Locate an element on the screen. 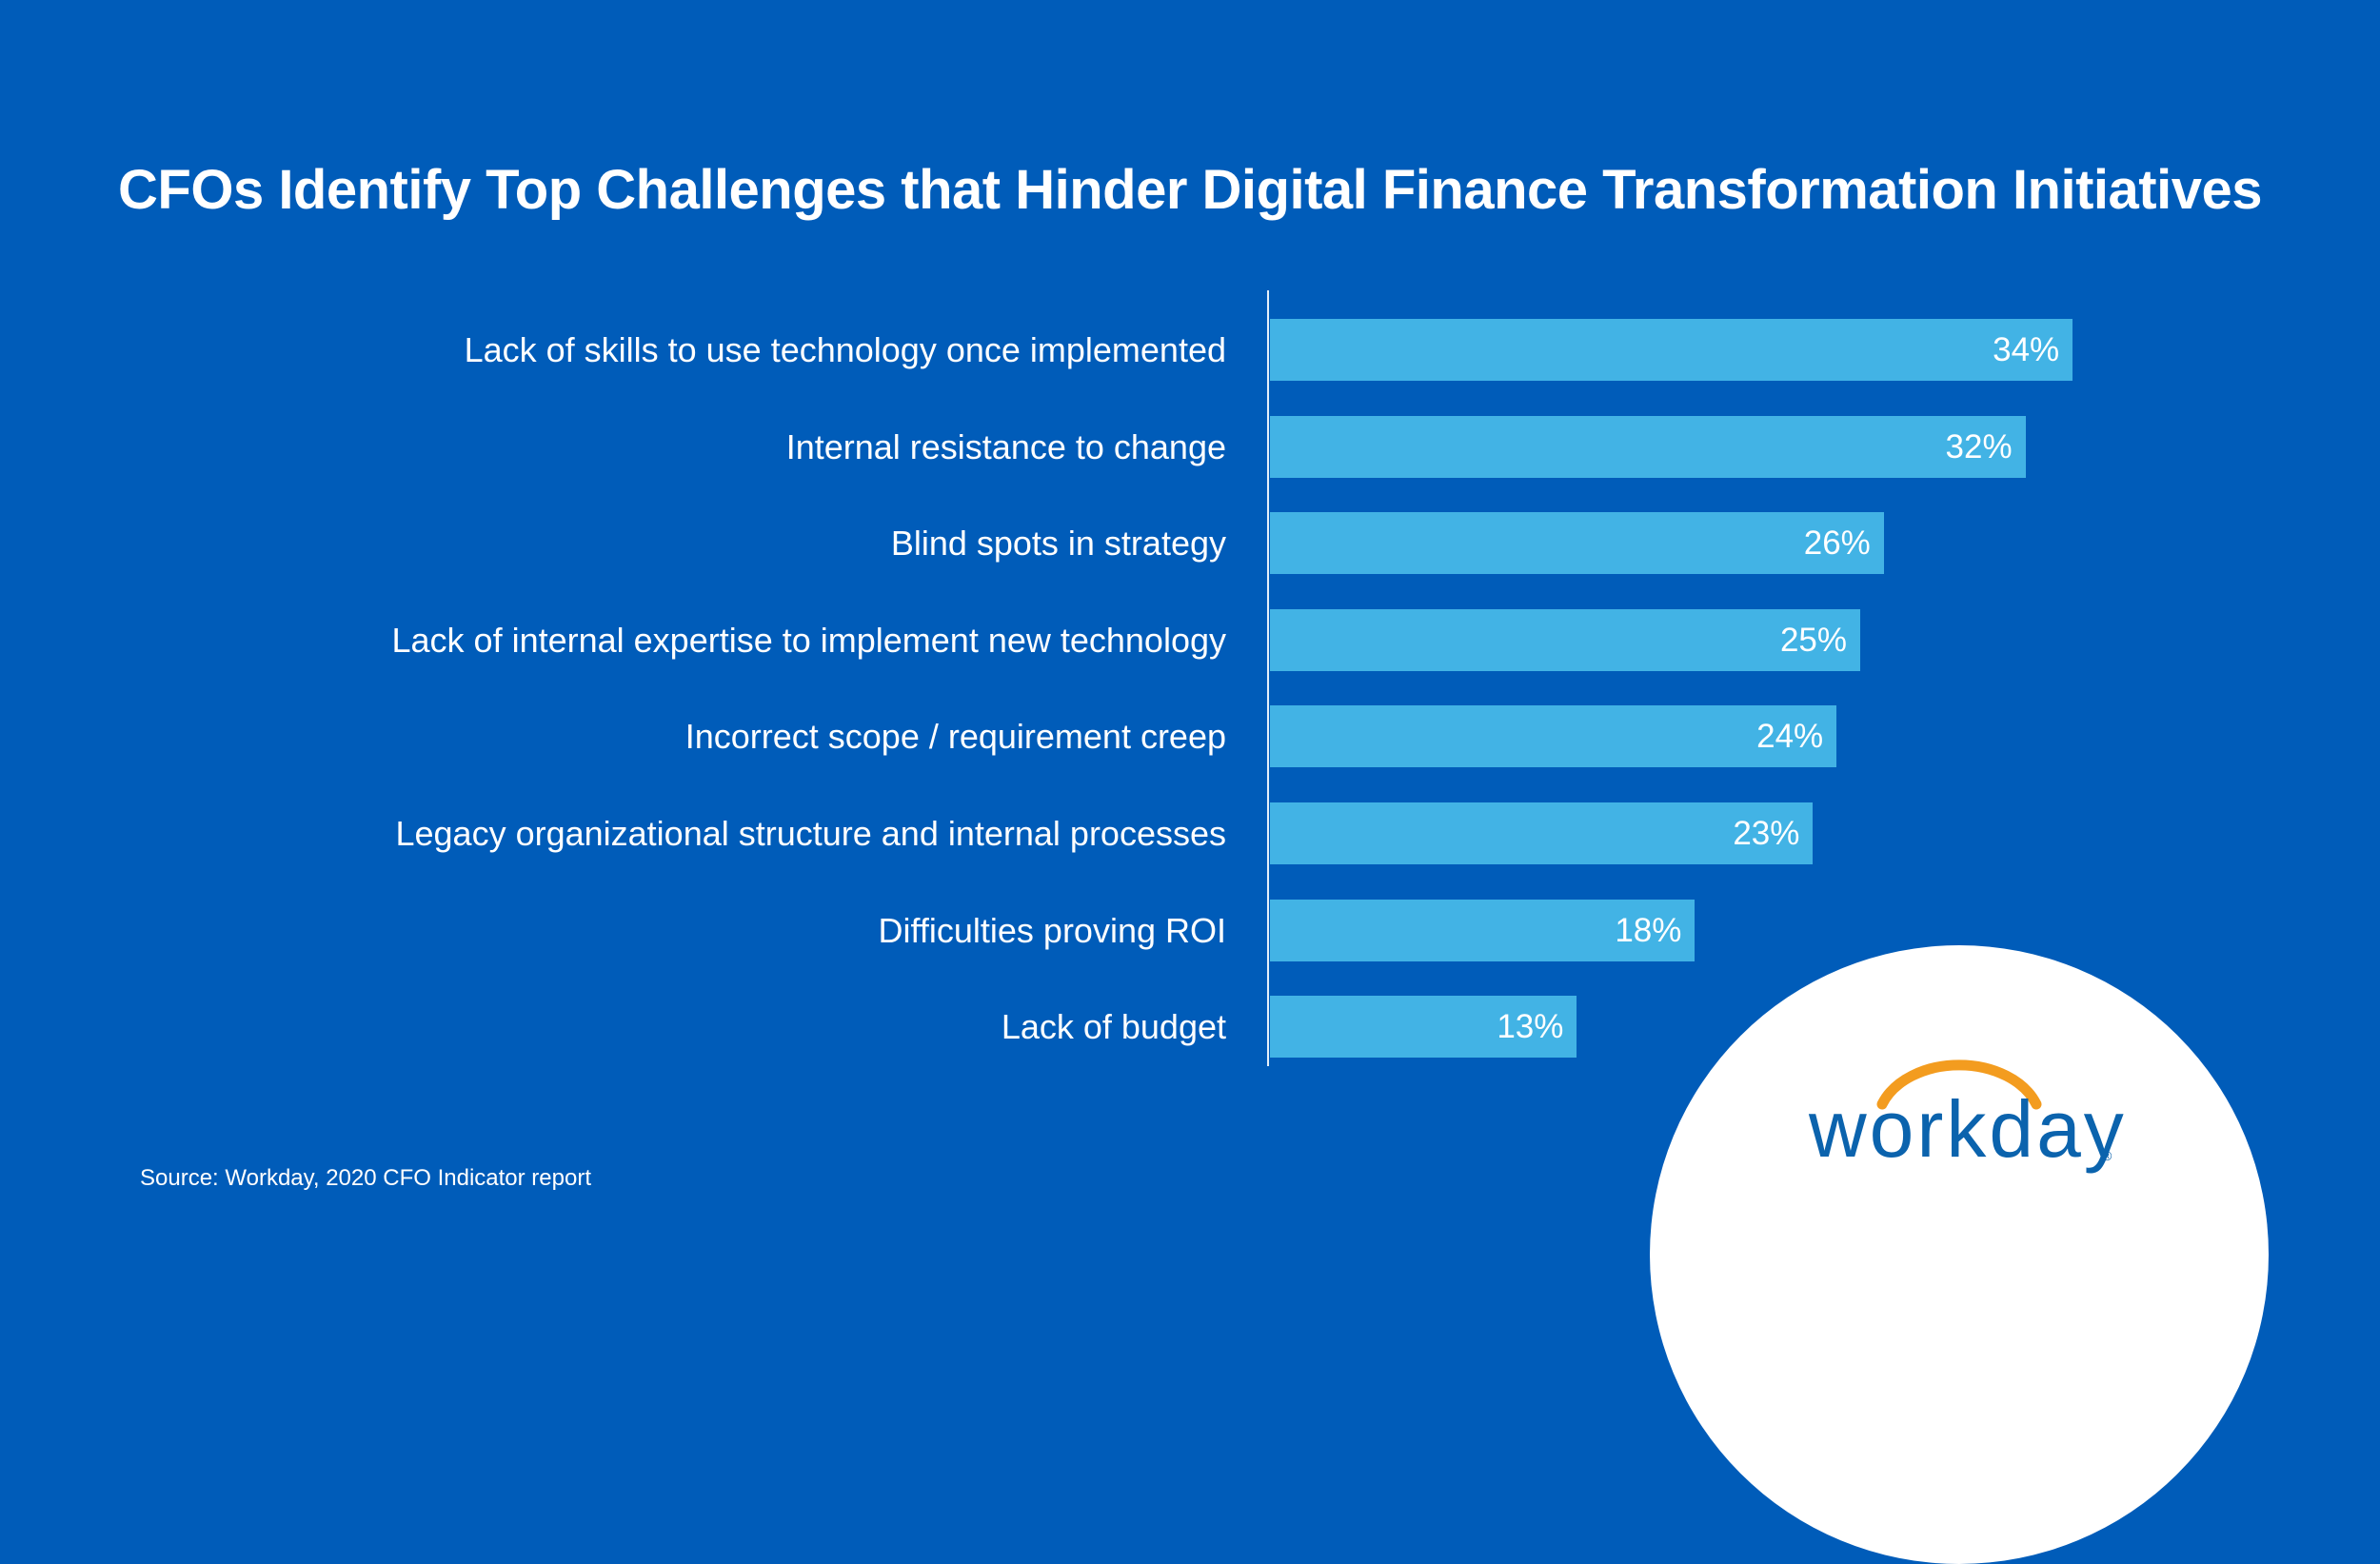 The width and height of the screenshot is (2380, 1564). bar: 25% is located at coordinates (1565, 639).